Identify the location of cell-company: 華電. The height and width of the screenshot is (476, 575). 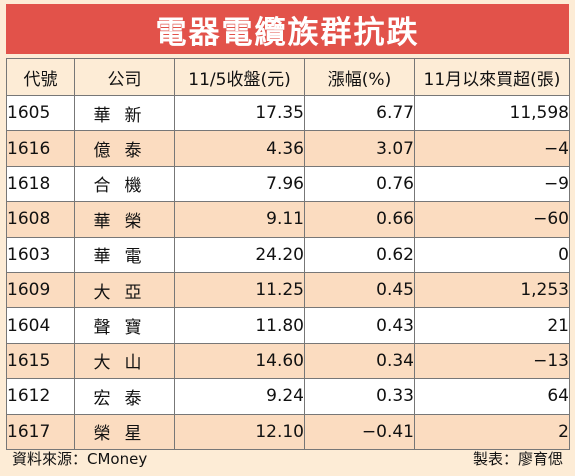
(124, 254).